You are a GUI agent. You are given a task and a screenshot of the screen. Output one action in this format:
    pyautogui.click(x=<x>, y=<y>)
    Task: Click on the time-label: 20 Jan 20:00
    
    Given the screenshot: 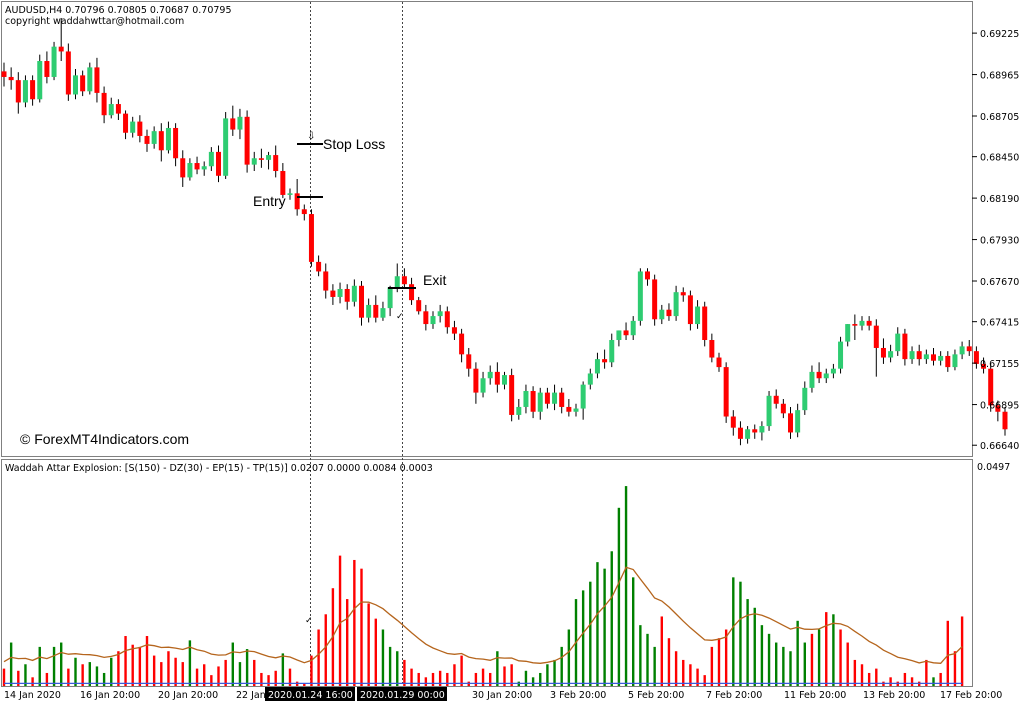 What is the action you would take?
    pyautogui.click(x=188, y=695)
    